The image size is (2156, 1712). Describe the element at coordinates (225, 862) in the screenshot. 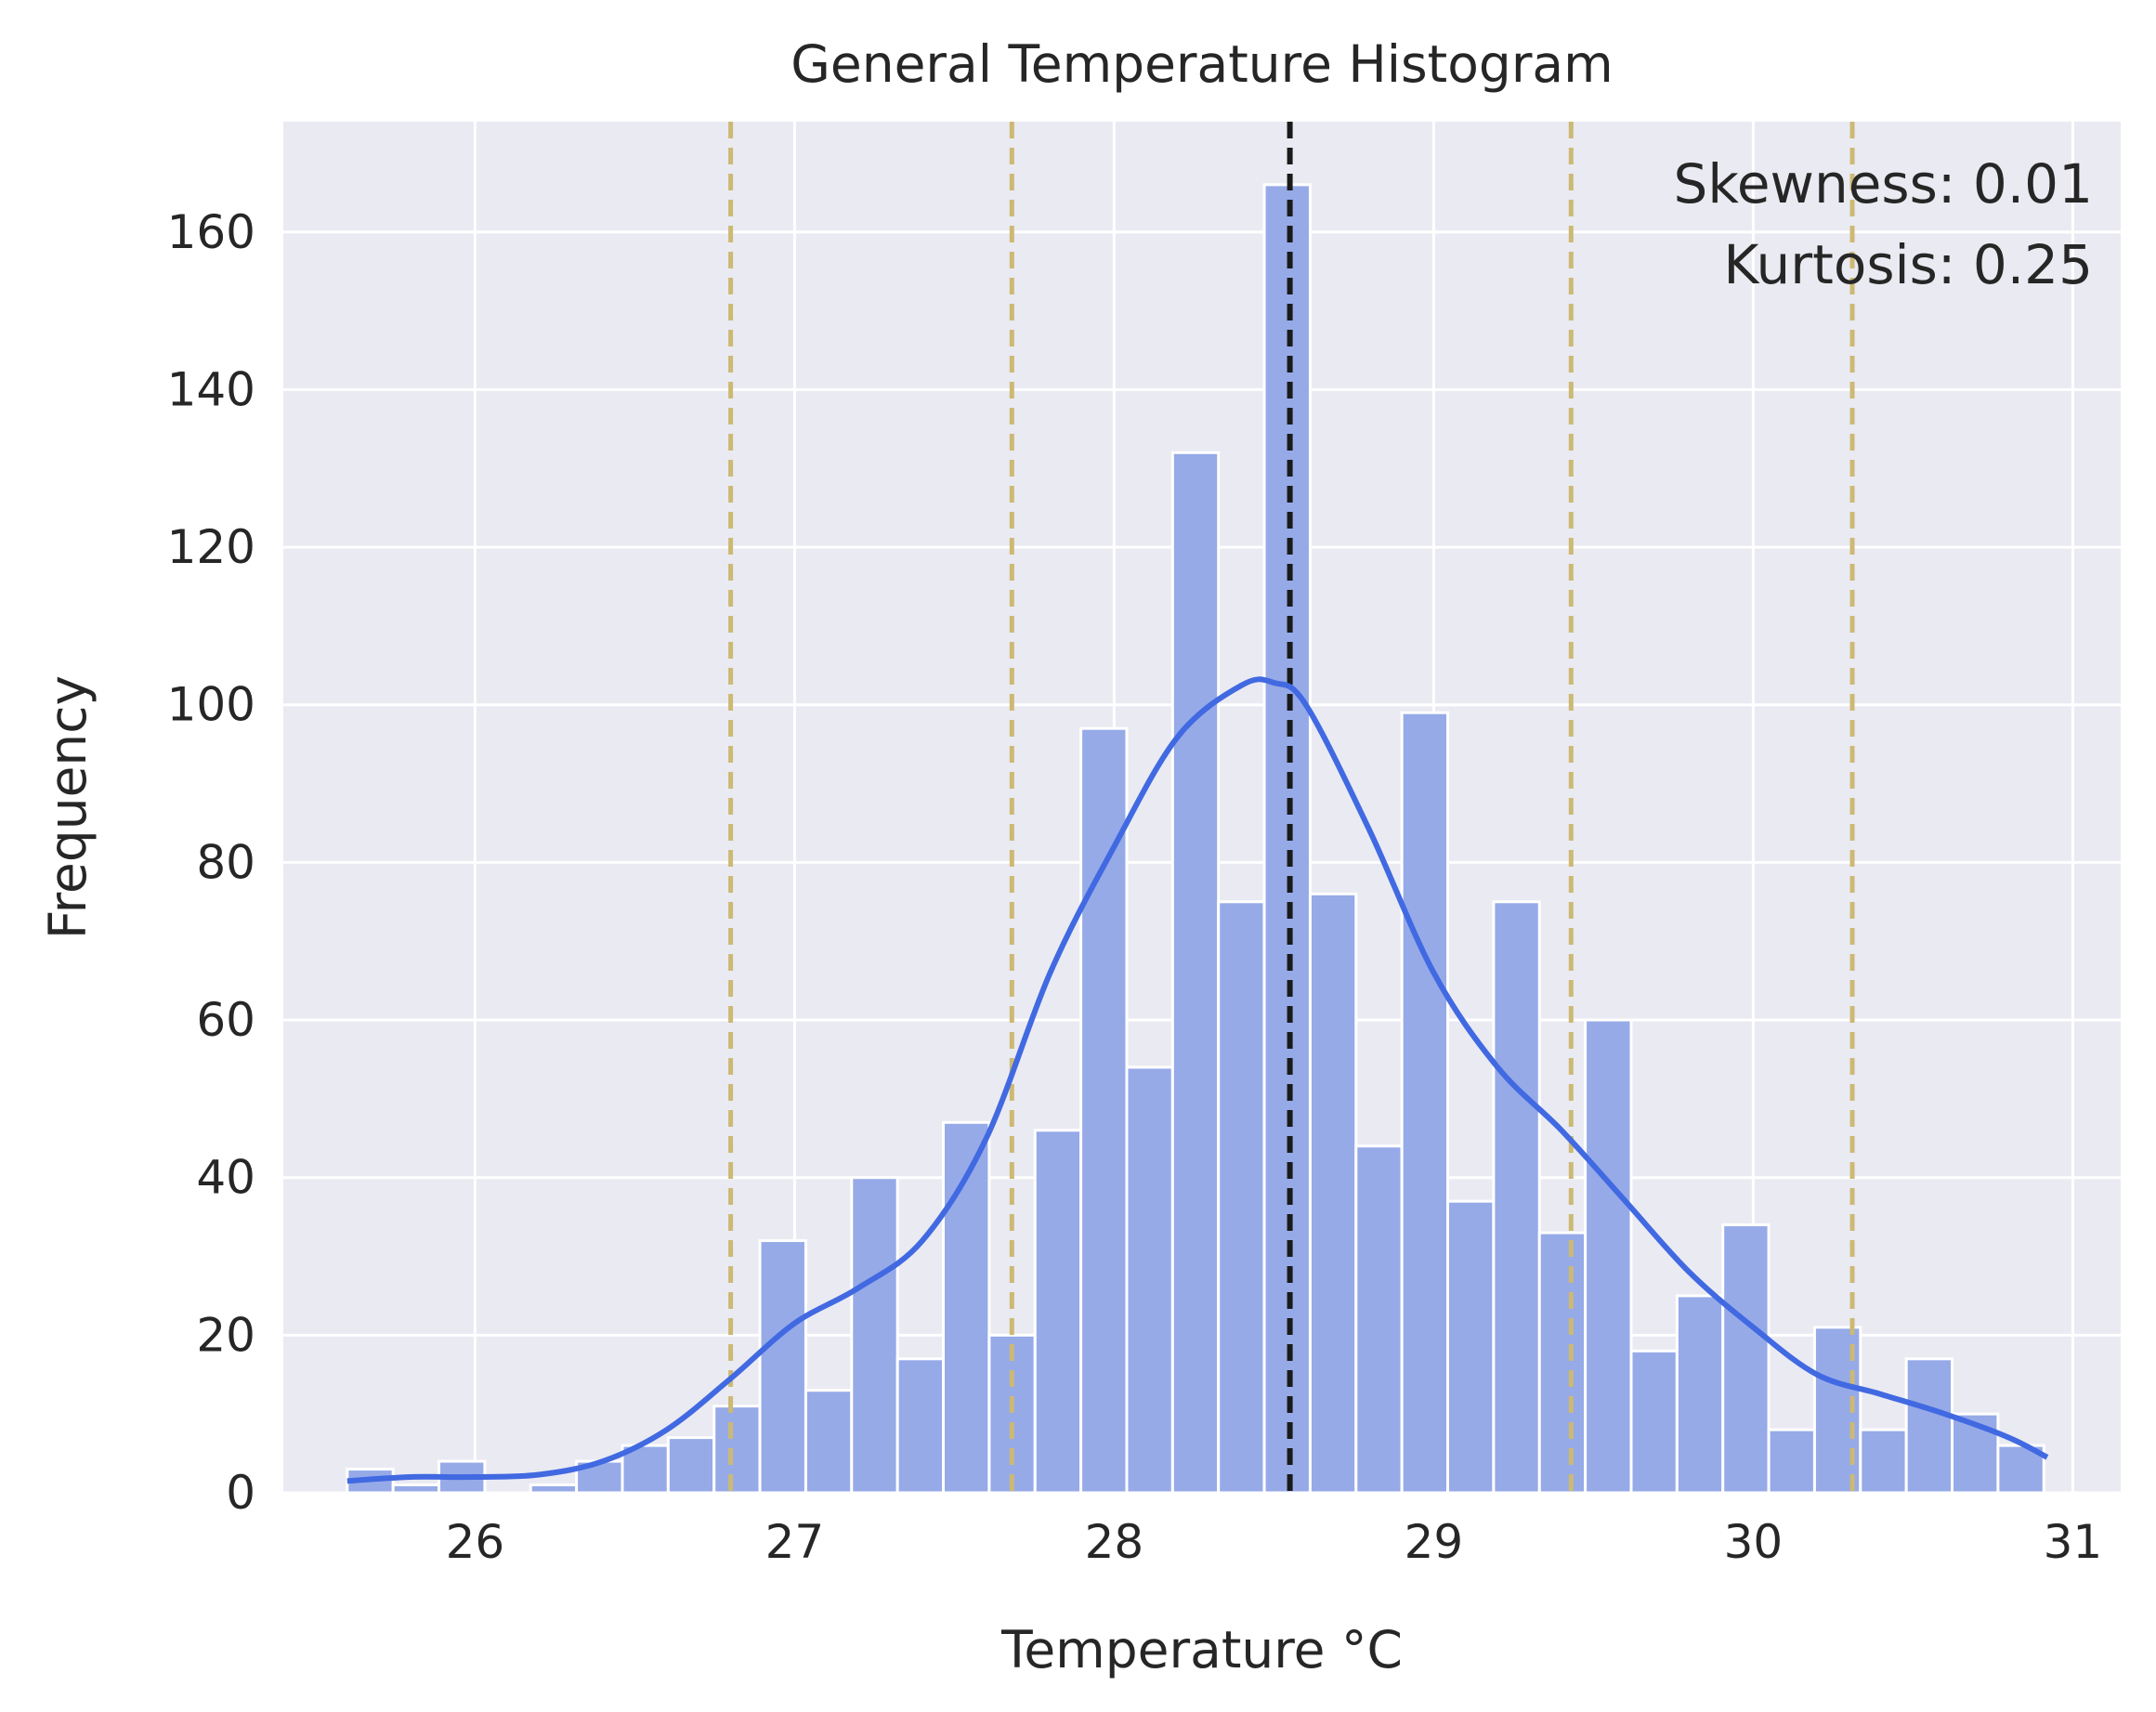

I see `y-tick-label: 80` at that location.